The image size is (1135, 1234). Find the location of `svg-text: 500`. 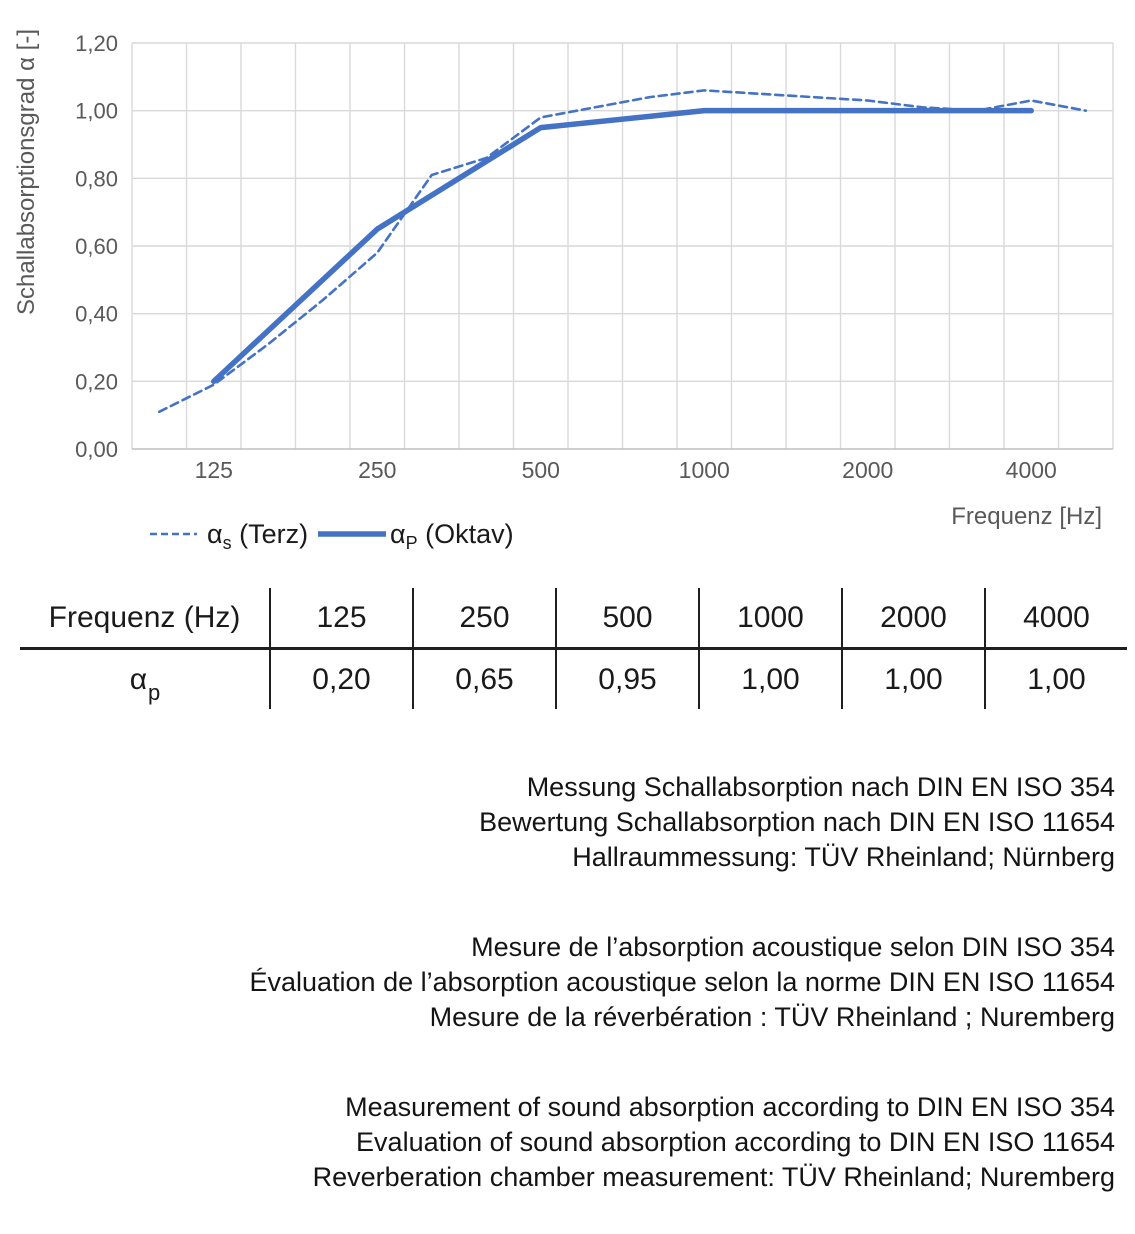

svg-text: 500 is located at coordinates (541, 470).